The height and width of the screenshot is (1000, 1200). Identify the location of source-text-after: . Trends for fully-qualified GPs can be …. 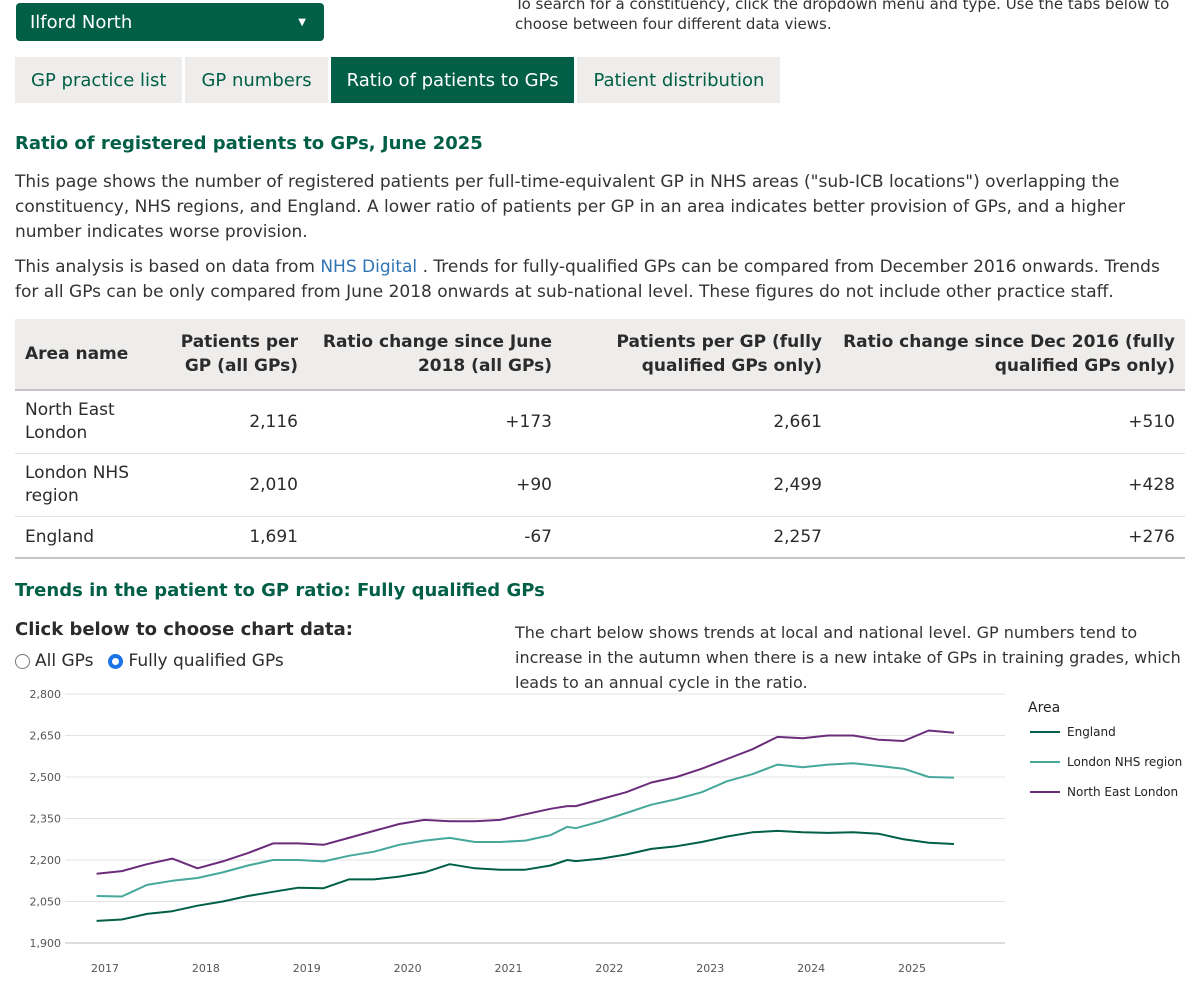
(587, 279).